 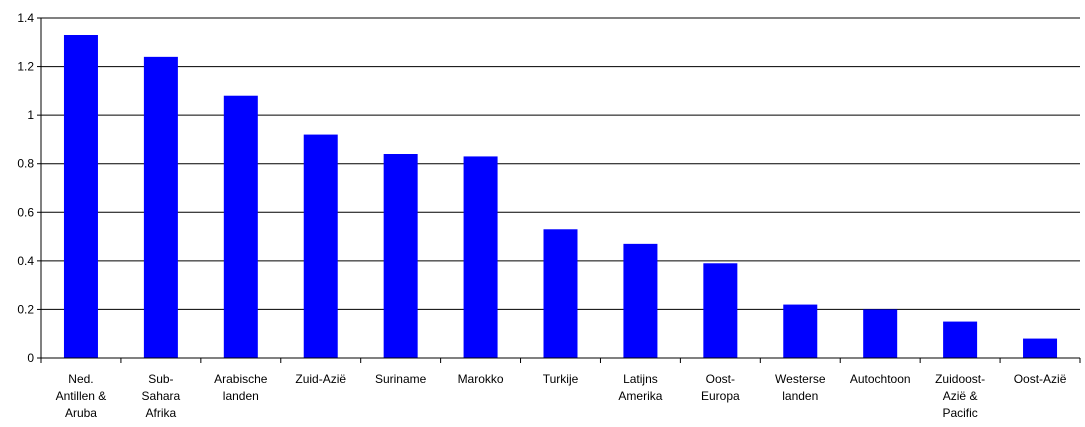 I want to click on category-label: Autochtoon, so click(x=880, y=379).